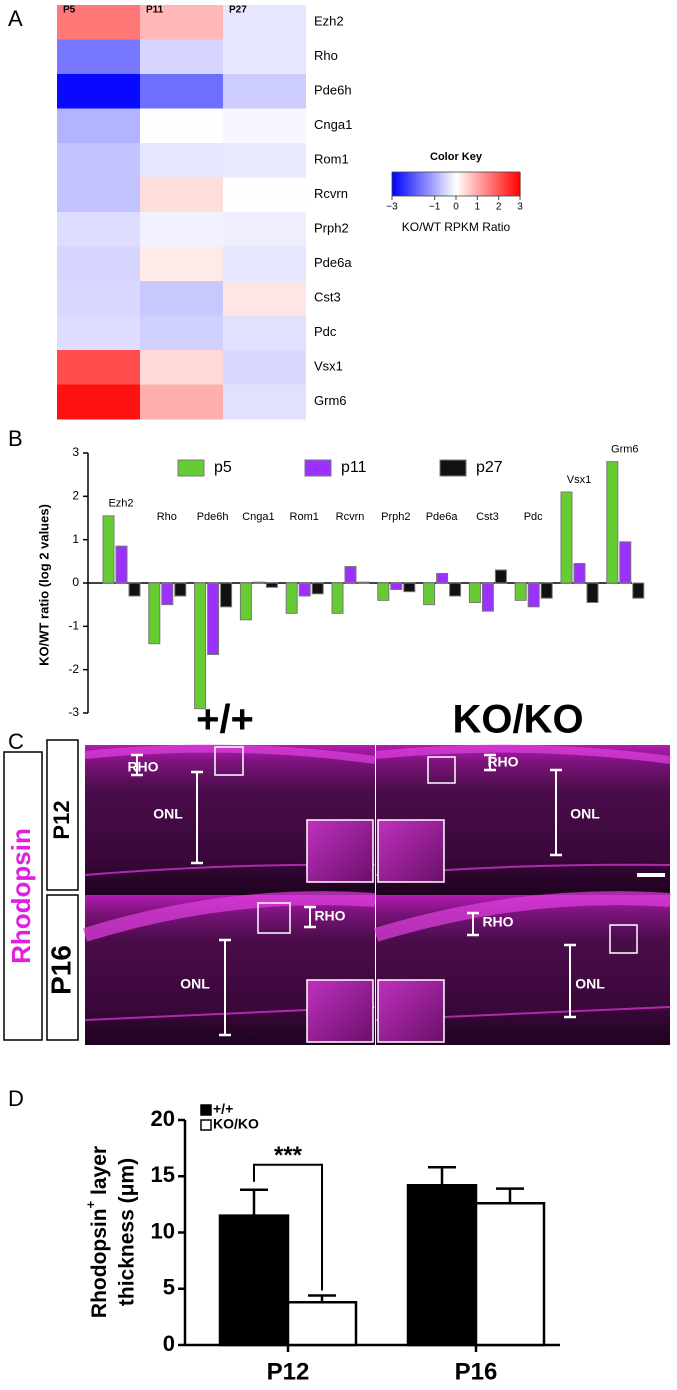  I want to click on row-label: Grm6, so click(330, 400).